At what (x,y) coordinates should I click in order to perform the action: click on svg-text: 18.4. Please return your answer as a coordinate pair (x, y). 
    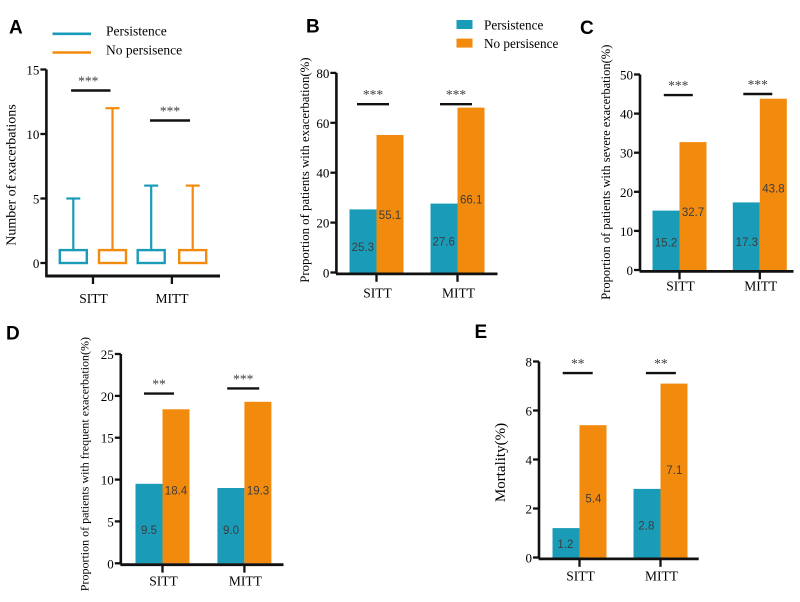
    Looking at the image, I should click on (176, 492).